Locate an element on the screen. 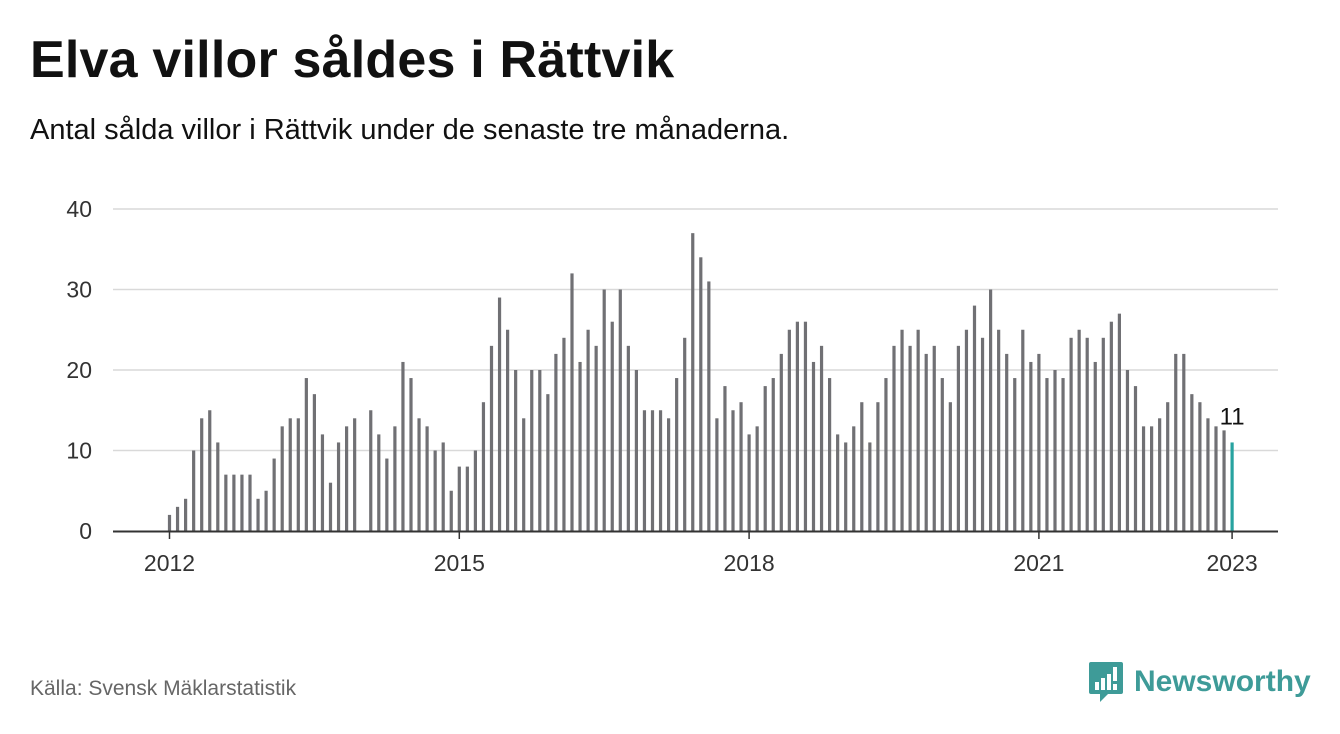  brand-logo: Newsworthy is located at coordinates (1199, 682).